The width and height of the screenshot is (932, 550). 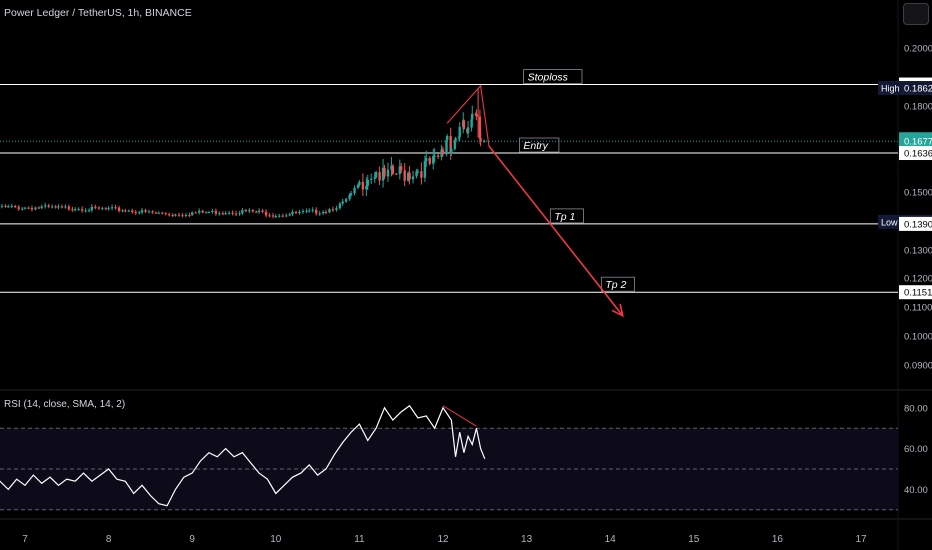 What do you see at coordinates (443, 539) in the screenshot?
I see `x-tick-label: 12` at bounding box center [443, 539].